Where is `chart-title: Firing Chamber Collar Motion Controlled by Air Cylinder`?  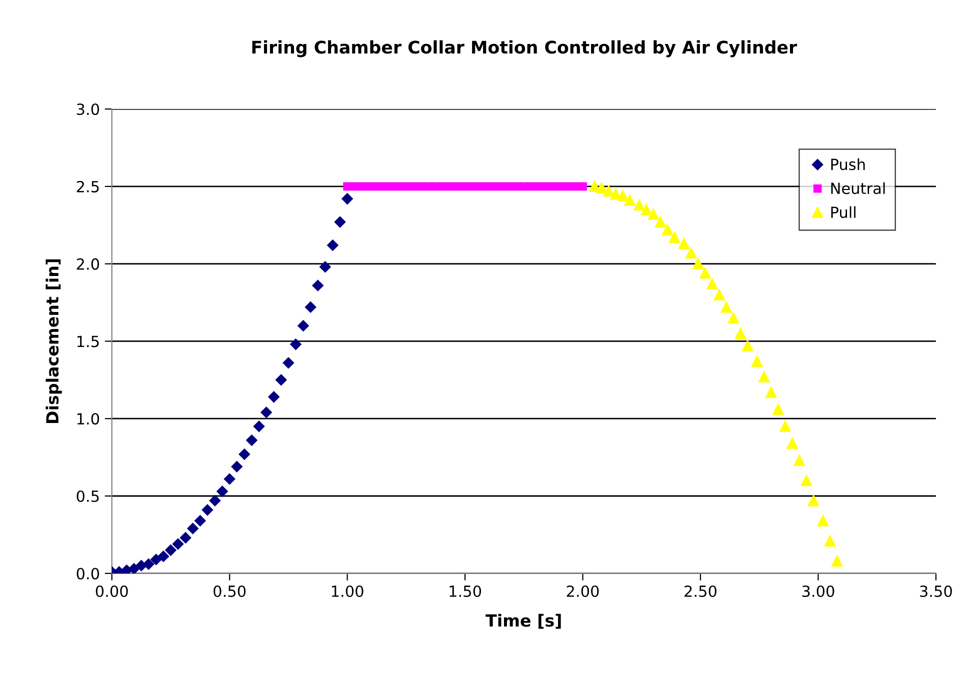
chart-title: Firing Chamber Collar Motion Controlled by Air Cylinder is located at coordinates (525, 49).